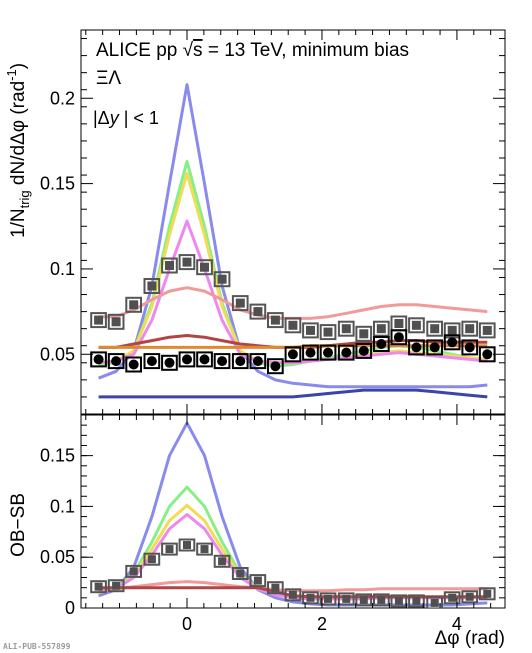  What do you see at coordinates (108, 78) in the screenshot?
I see `particle-pair-label: ΞΛ` at bounding box center [108, 78].